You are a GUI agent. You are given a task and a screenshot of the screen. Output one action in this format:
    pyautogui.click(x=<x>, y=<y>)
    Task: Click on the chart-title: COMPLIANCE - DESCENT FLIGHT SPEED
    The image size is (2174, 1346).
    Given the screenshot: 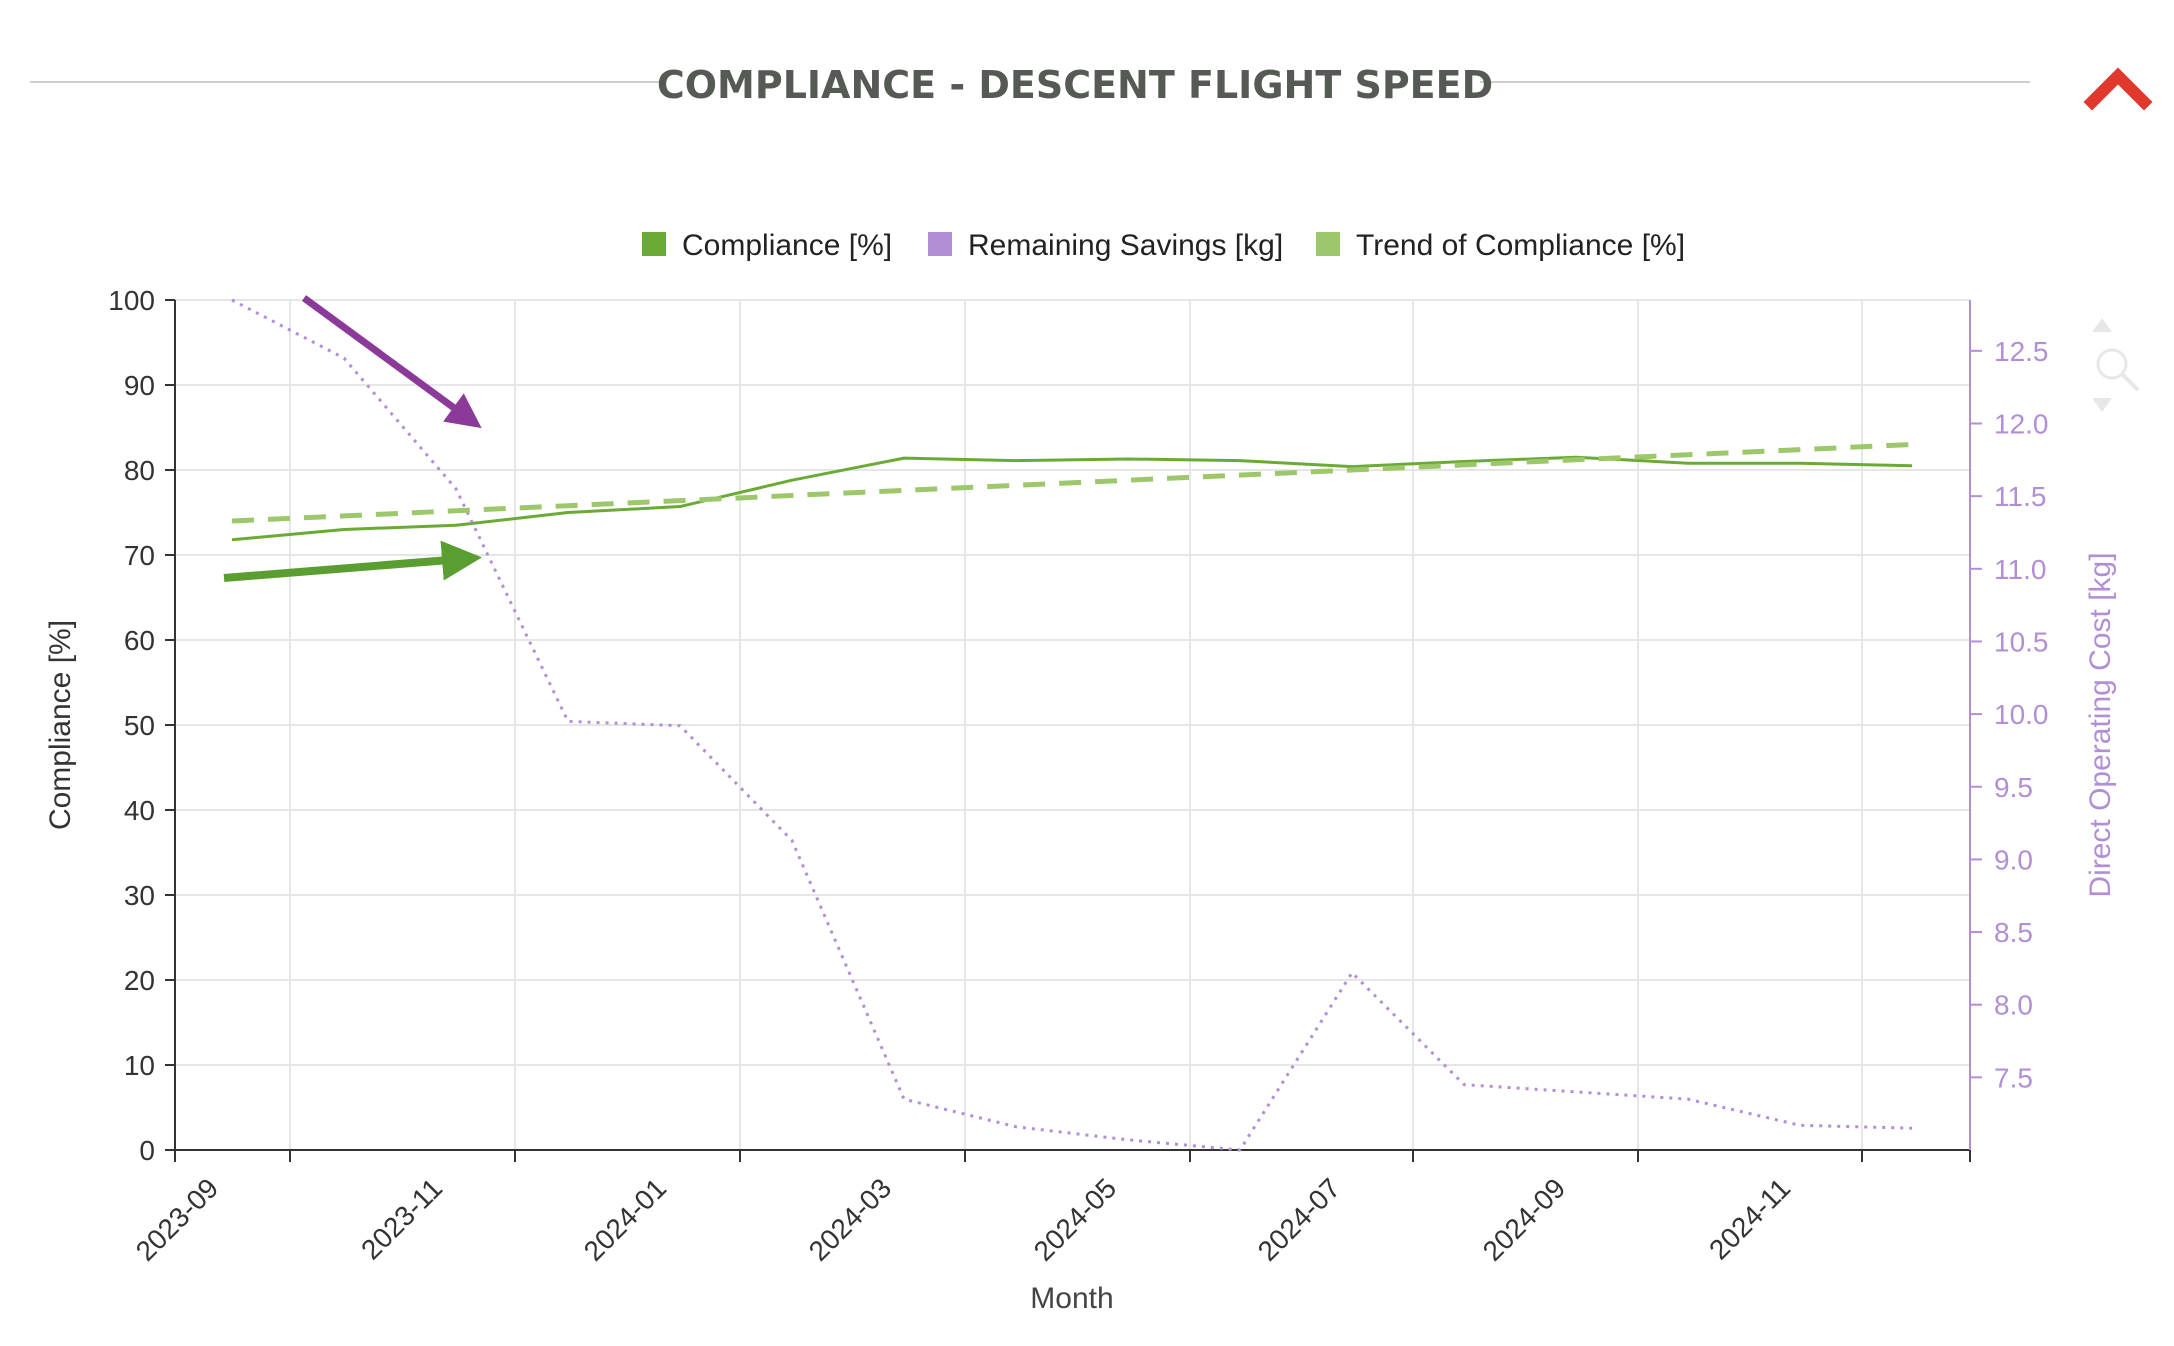 What is the action you would take?
    pyautogui.click(x=1075, y=85)
    